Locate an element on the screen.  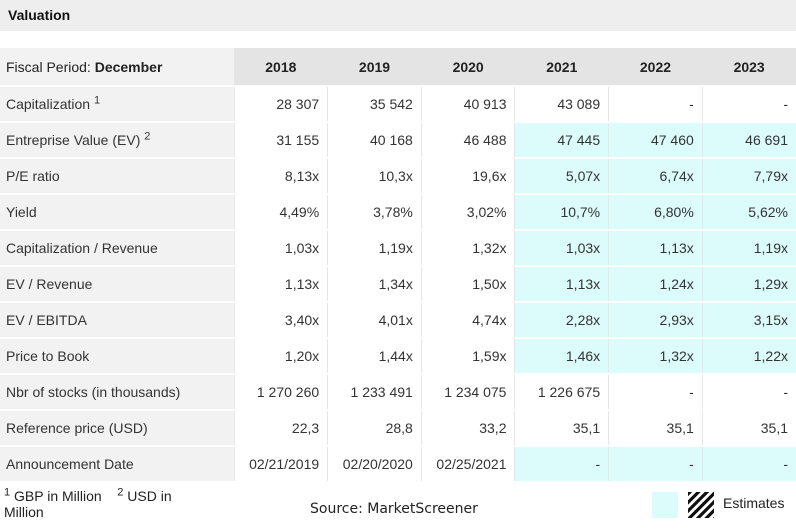
table-cell: 40 168 is located at coordinates (374, 140).